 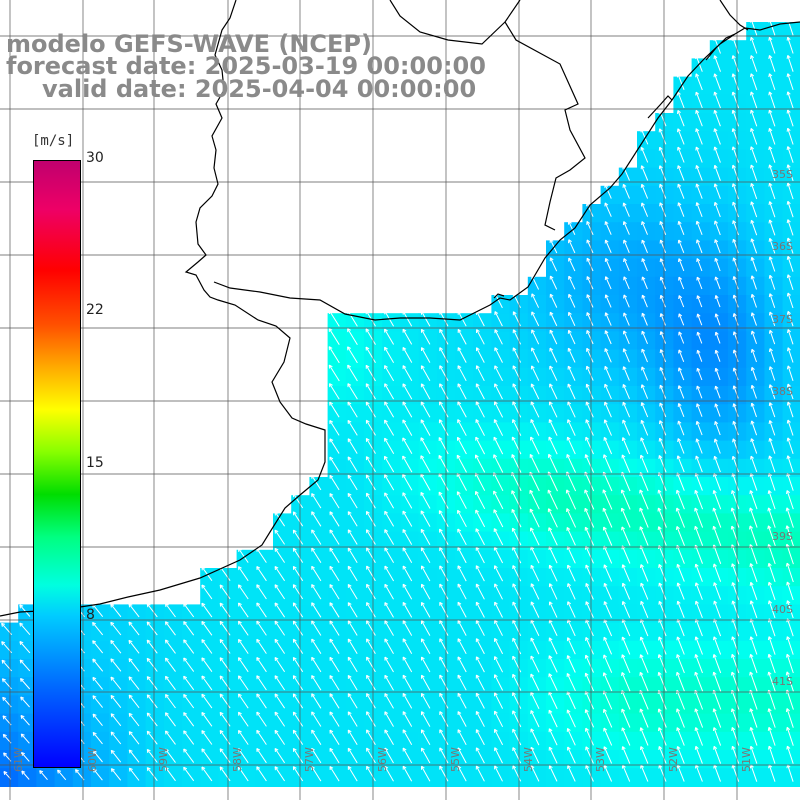 I want to click on lon-label-56w: 56W, so click(x=382, y=759).